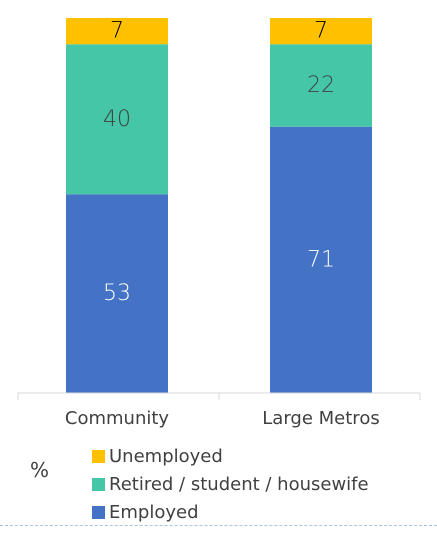  I want to click on legend-item-unemployed: Unemployed, so click(157, 456).